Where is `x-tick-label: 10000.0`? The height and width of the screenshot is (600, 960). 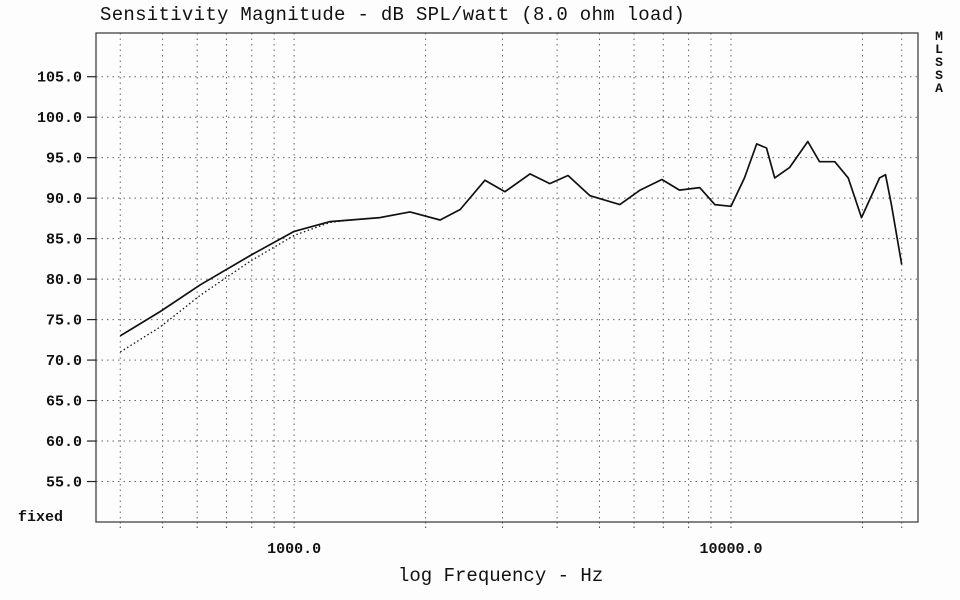
x-tick-label: 10000.0 is located at coordinates (730, 549).